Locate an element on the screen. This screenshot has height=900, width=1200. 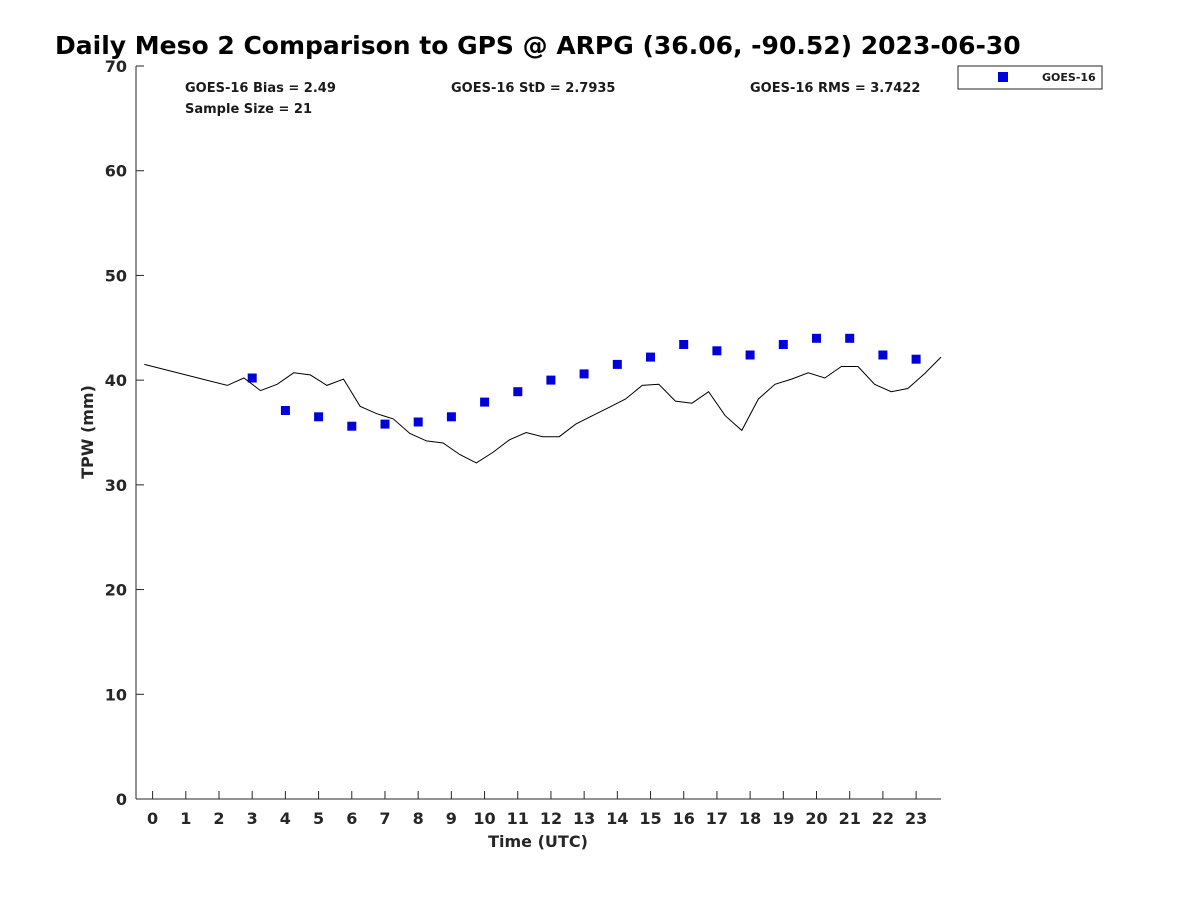
x-tick-label: 18 is located at coordinates (750, 818).